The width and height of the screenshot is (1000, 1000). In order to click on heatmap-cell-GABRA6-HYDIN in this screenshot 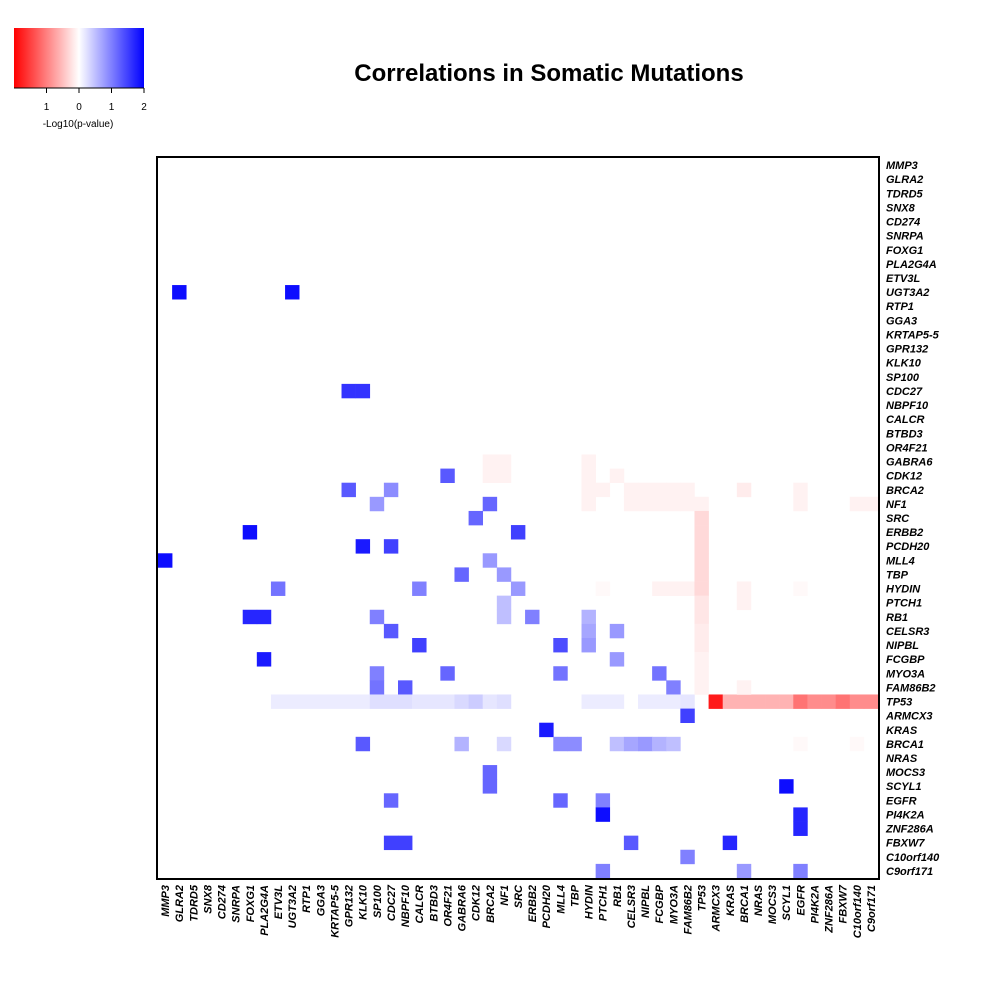, I will do `click(588, 461)`.